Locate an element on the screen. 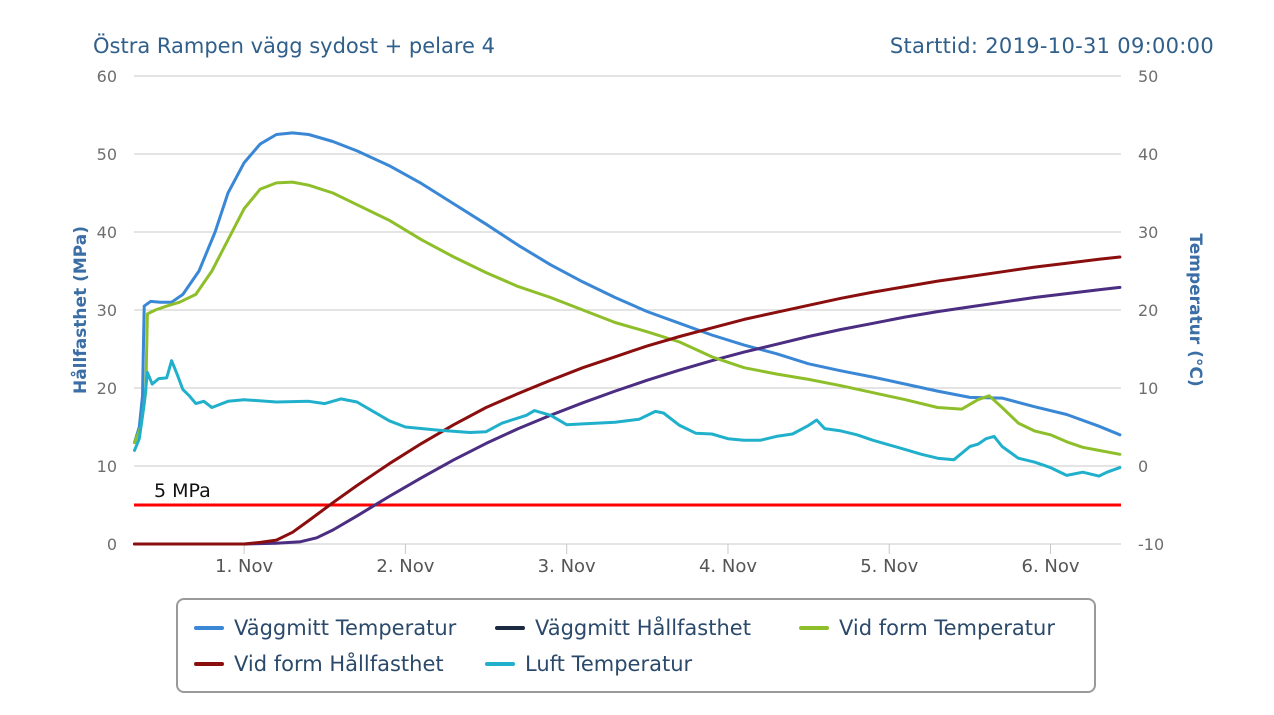 The image size is (1274, 715). y-left-tick-label: 30 is located at coordinates (107, 310).